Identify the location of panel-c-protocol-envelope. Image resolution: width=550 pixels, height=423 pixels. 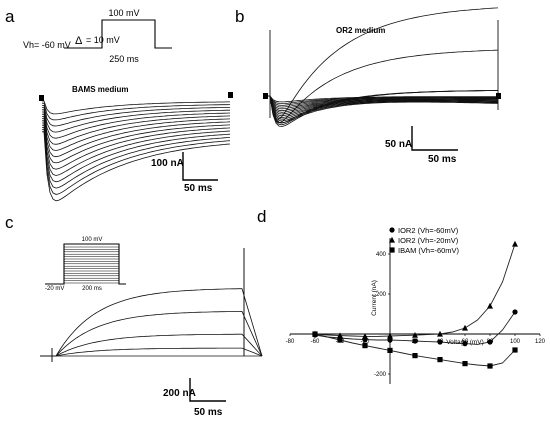
(85, 264).